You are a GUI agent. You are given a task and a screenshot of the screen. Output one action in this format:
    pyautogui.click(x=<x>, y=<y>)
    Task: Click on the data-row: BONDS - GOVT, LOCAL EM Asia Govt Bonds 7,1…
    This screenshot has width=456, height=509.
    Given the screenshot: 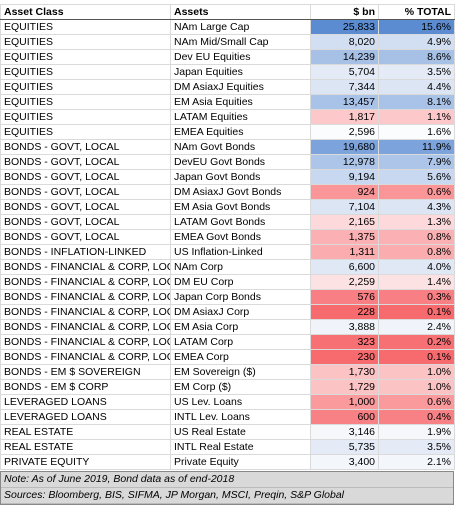 What is the action you would take?
    pyautogui.click(x=227, y=207)
    